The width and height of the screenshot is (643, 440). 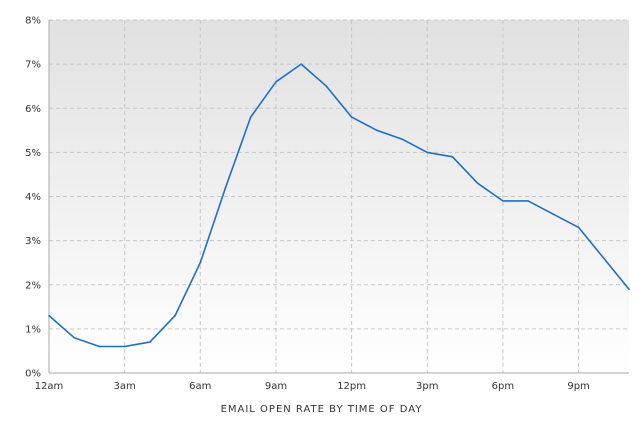 What do you see at coordinates (33, 153) in the screenshot?
I see `y-tick-label: 5%` at bounding box center [33, 153].